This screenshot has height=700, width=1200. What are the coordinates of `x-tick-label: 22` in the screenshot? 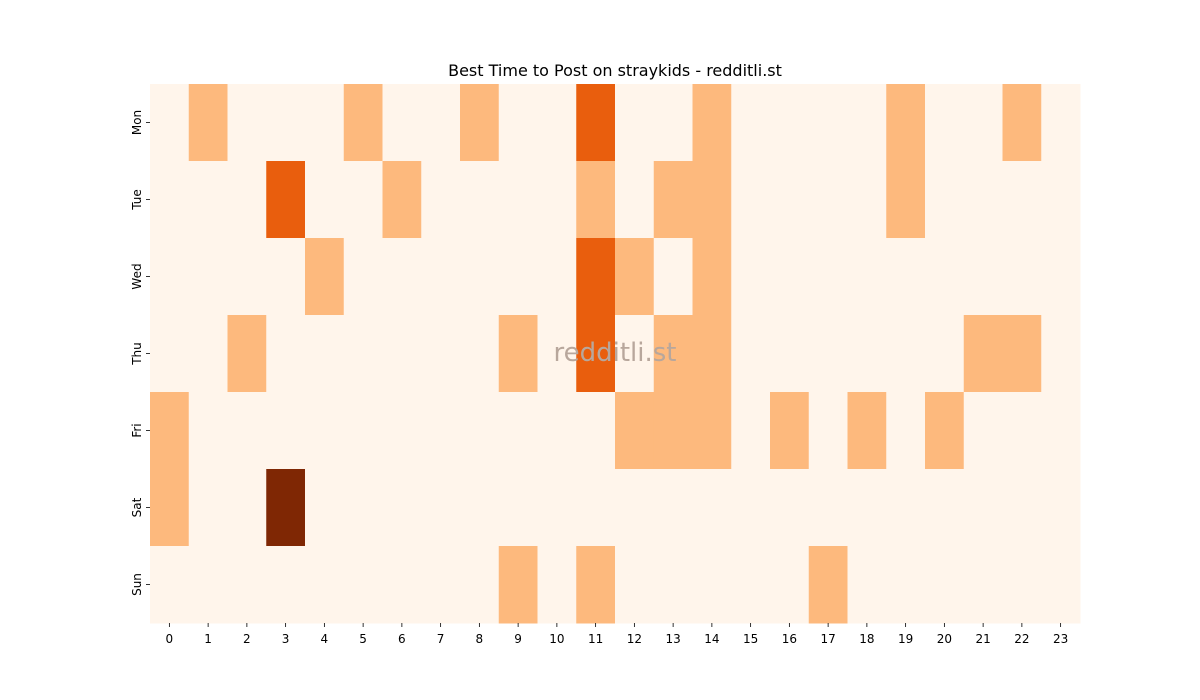 It's located at (1021, 639).